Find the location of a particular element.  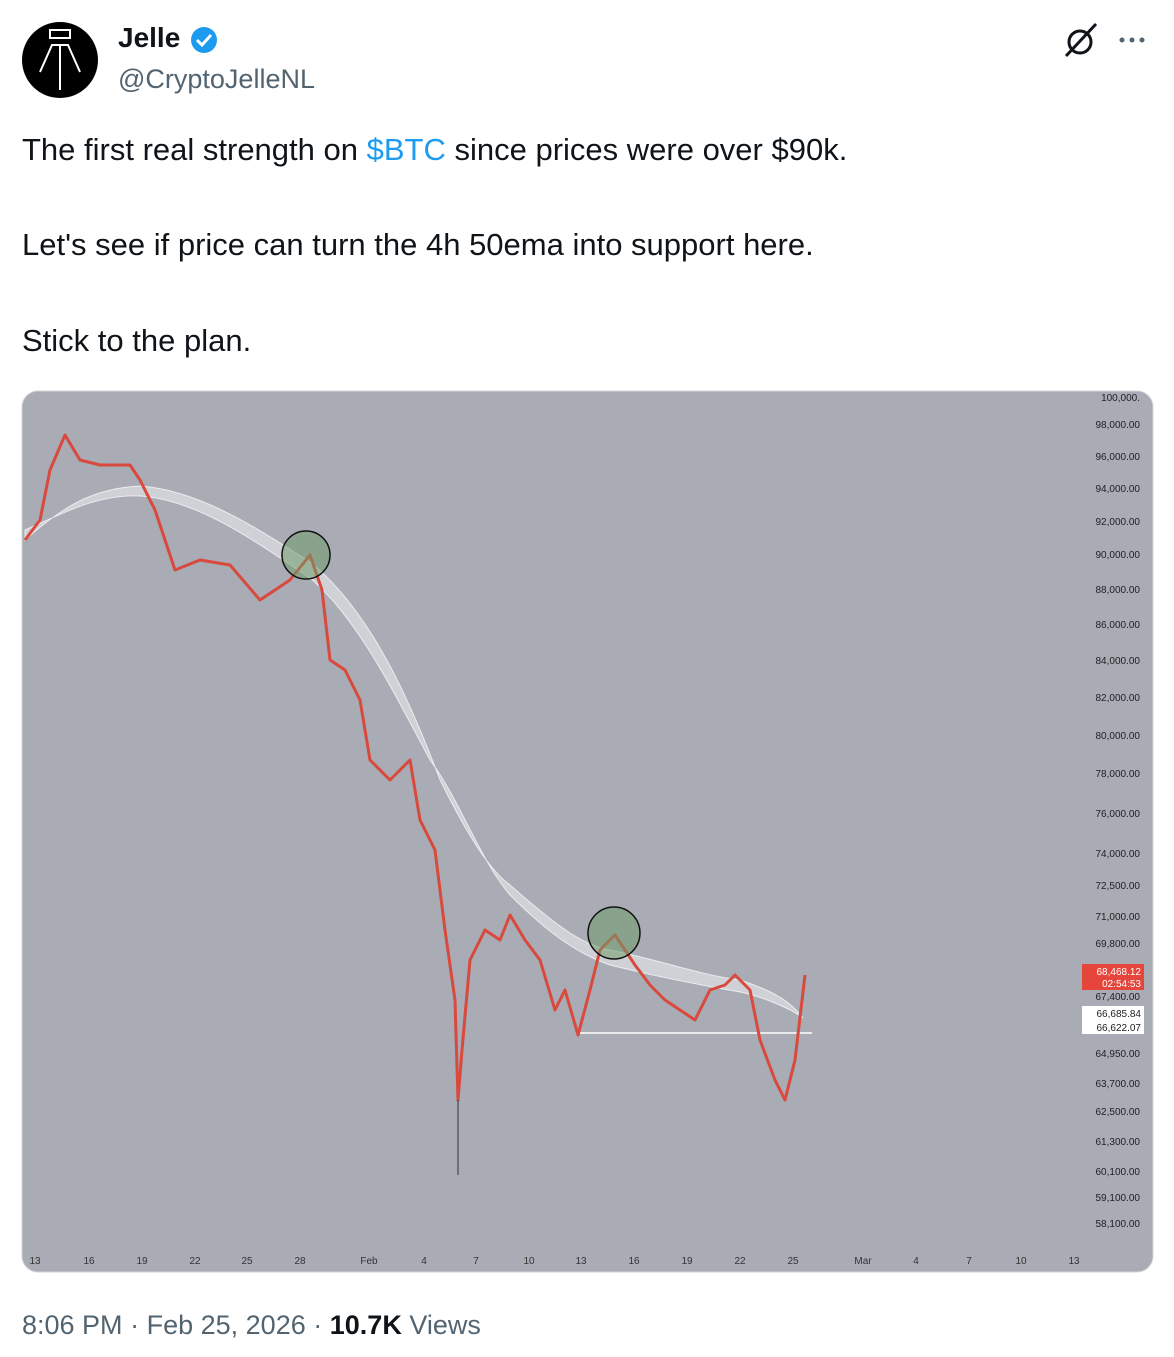

tweet-text: Stick to the plan. is located at coordinates (137, 340).